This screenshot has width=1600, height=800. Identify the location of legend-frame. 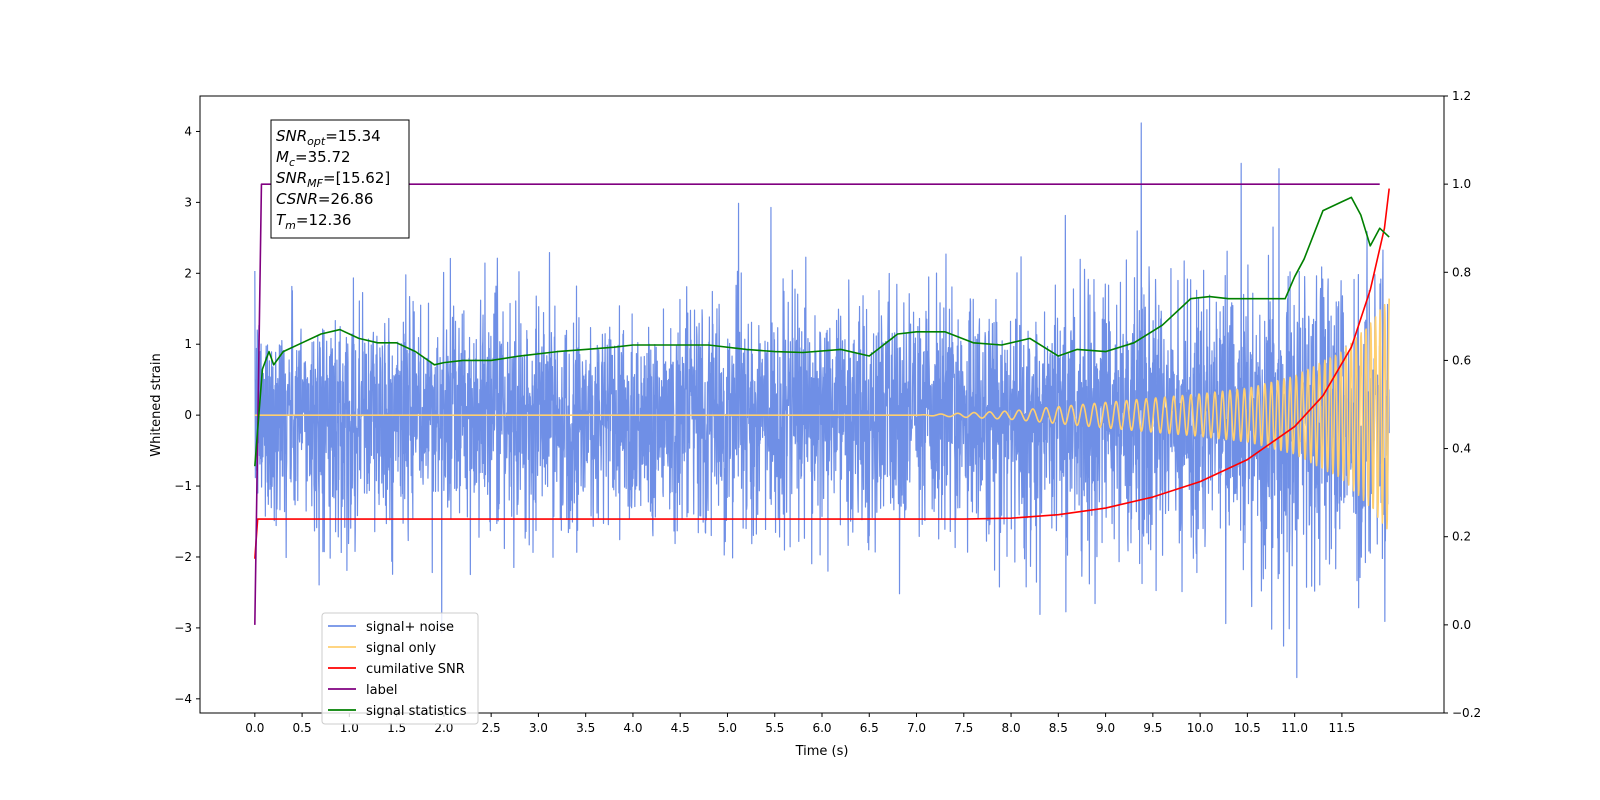
(400, 668).